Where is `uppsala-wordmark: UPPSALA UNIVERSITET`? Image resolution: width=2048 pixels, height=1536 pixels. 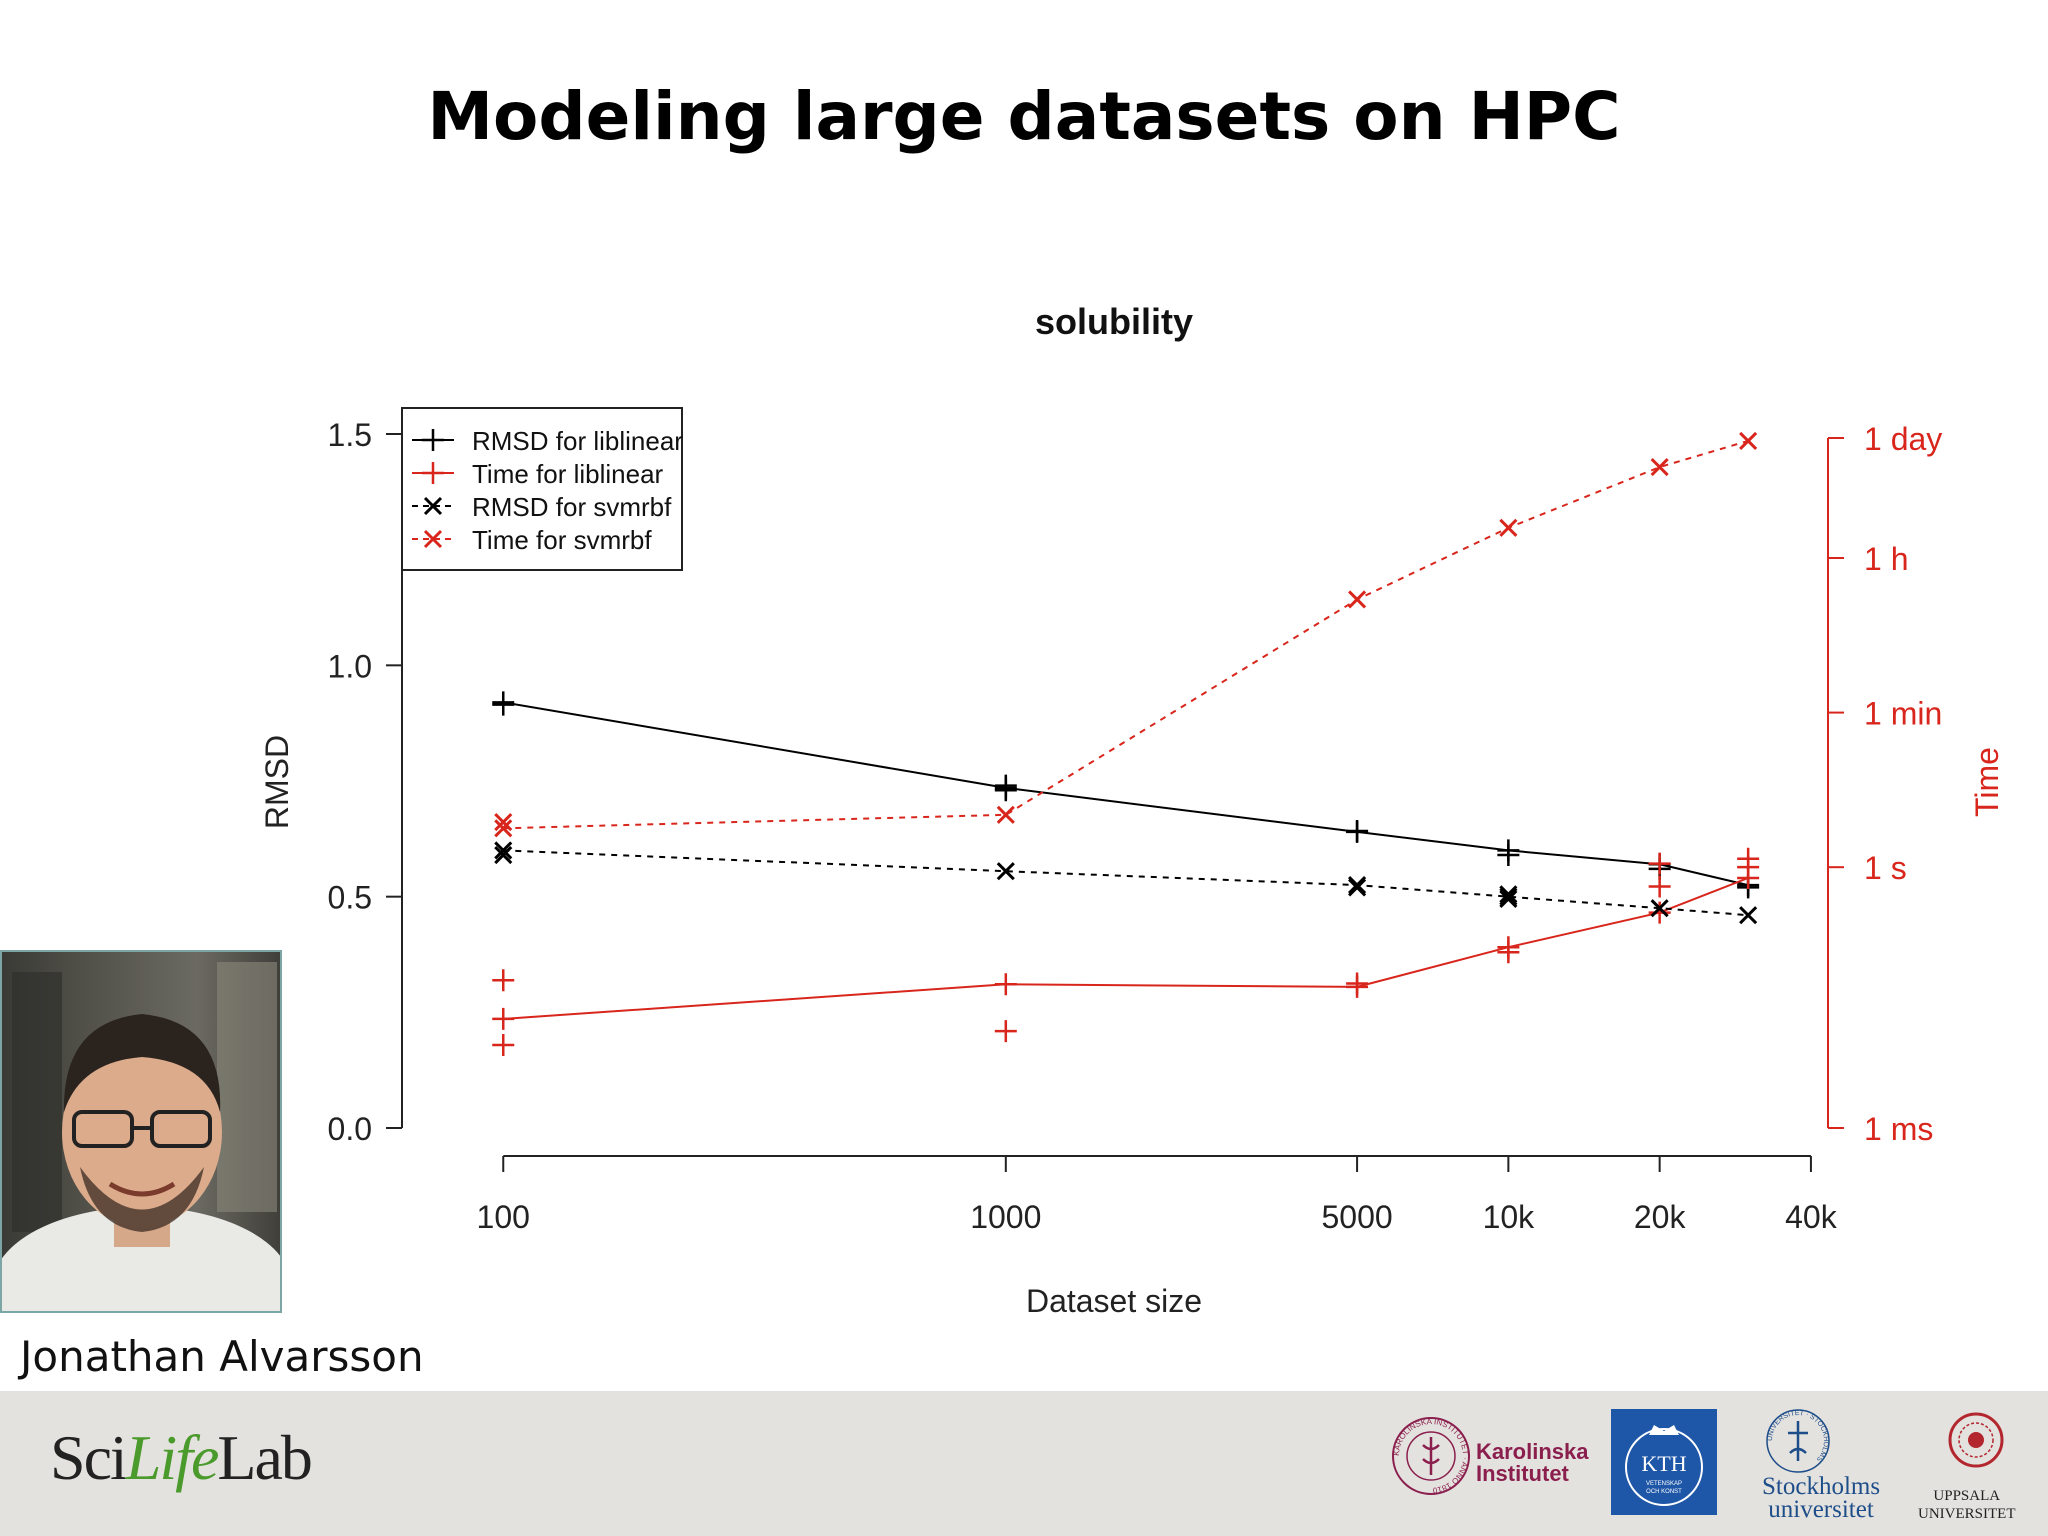 uppsala-wordmark: UPPSALA UNIVERSITET is located at coordinates (1967, 1505).